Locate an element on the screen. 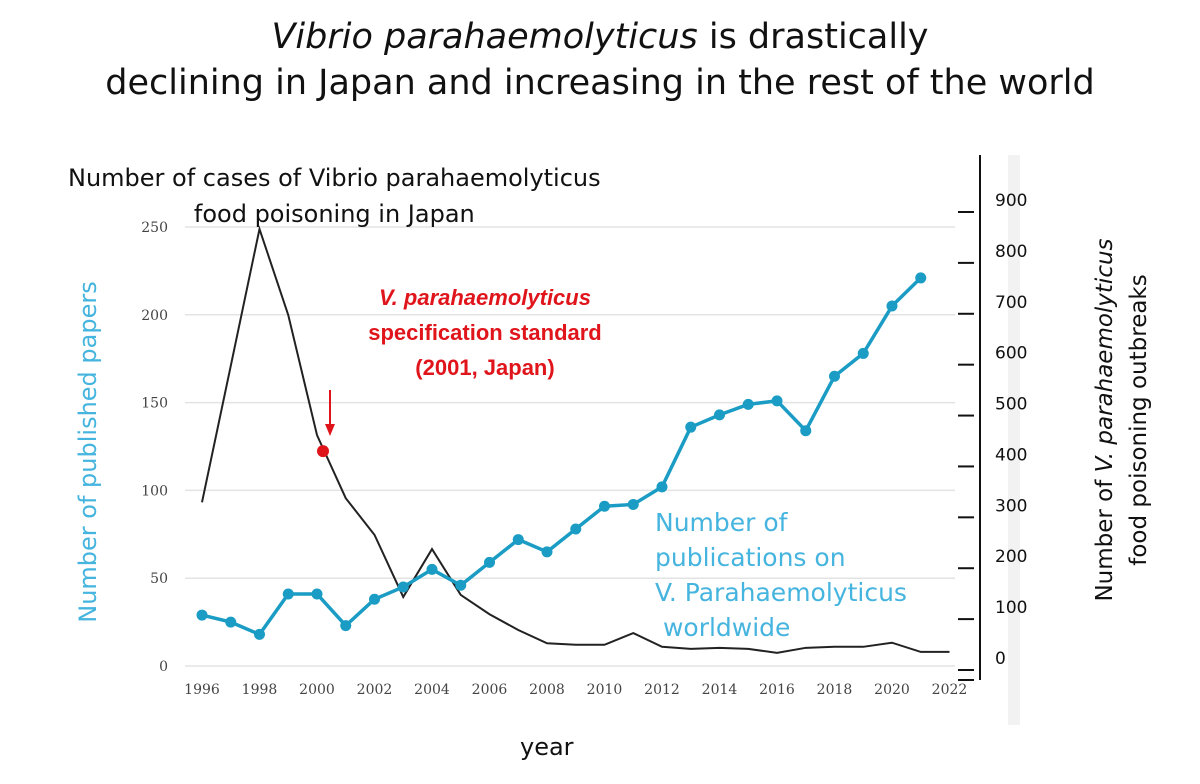 The image size is (1200, 784). right-tick-label: 500 is located at coordinates (1011, 405).